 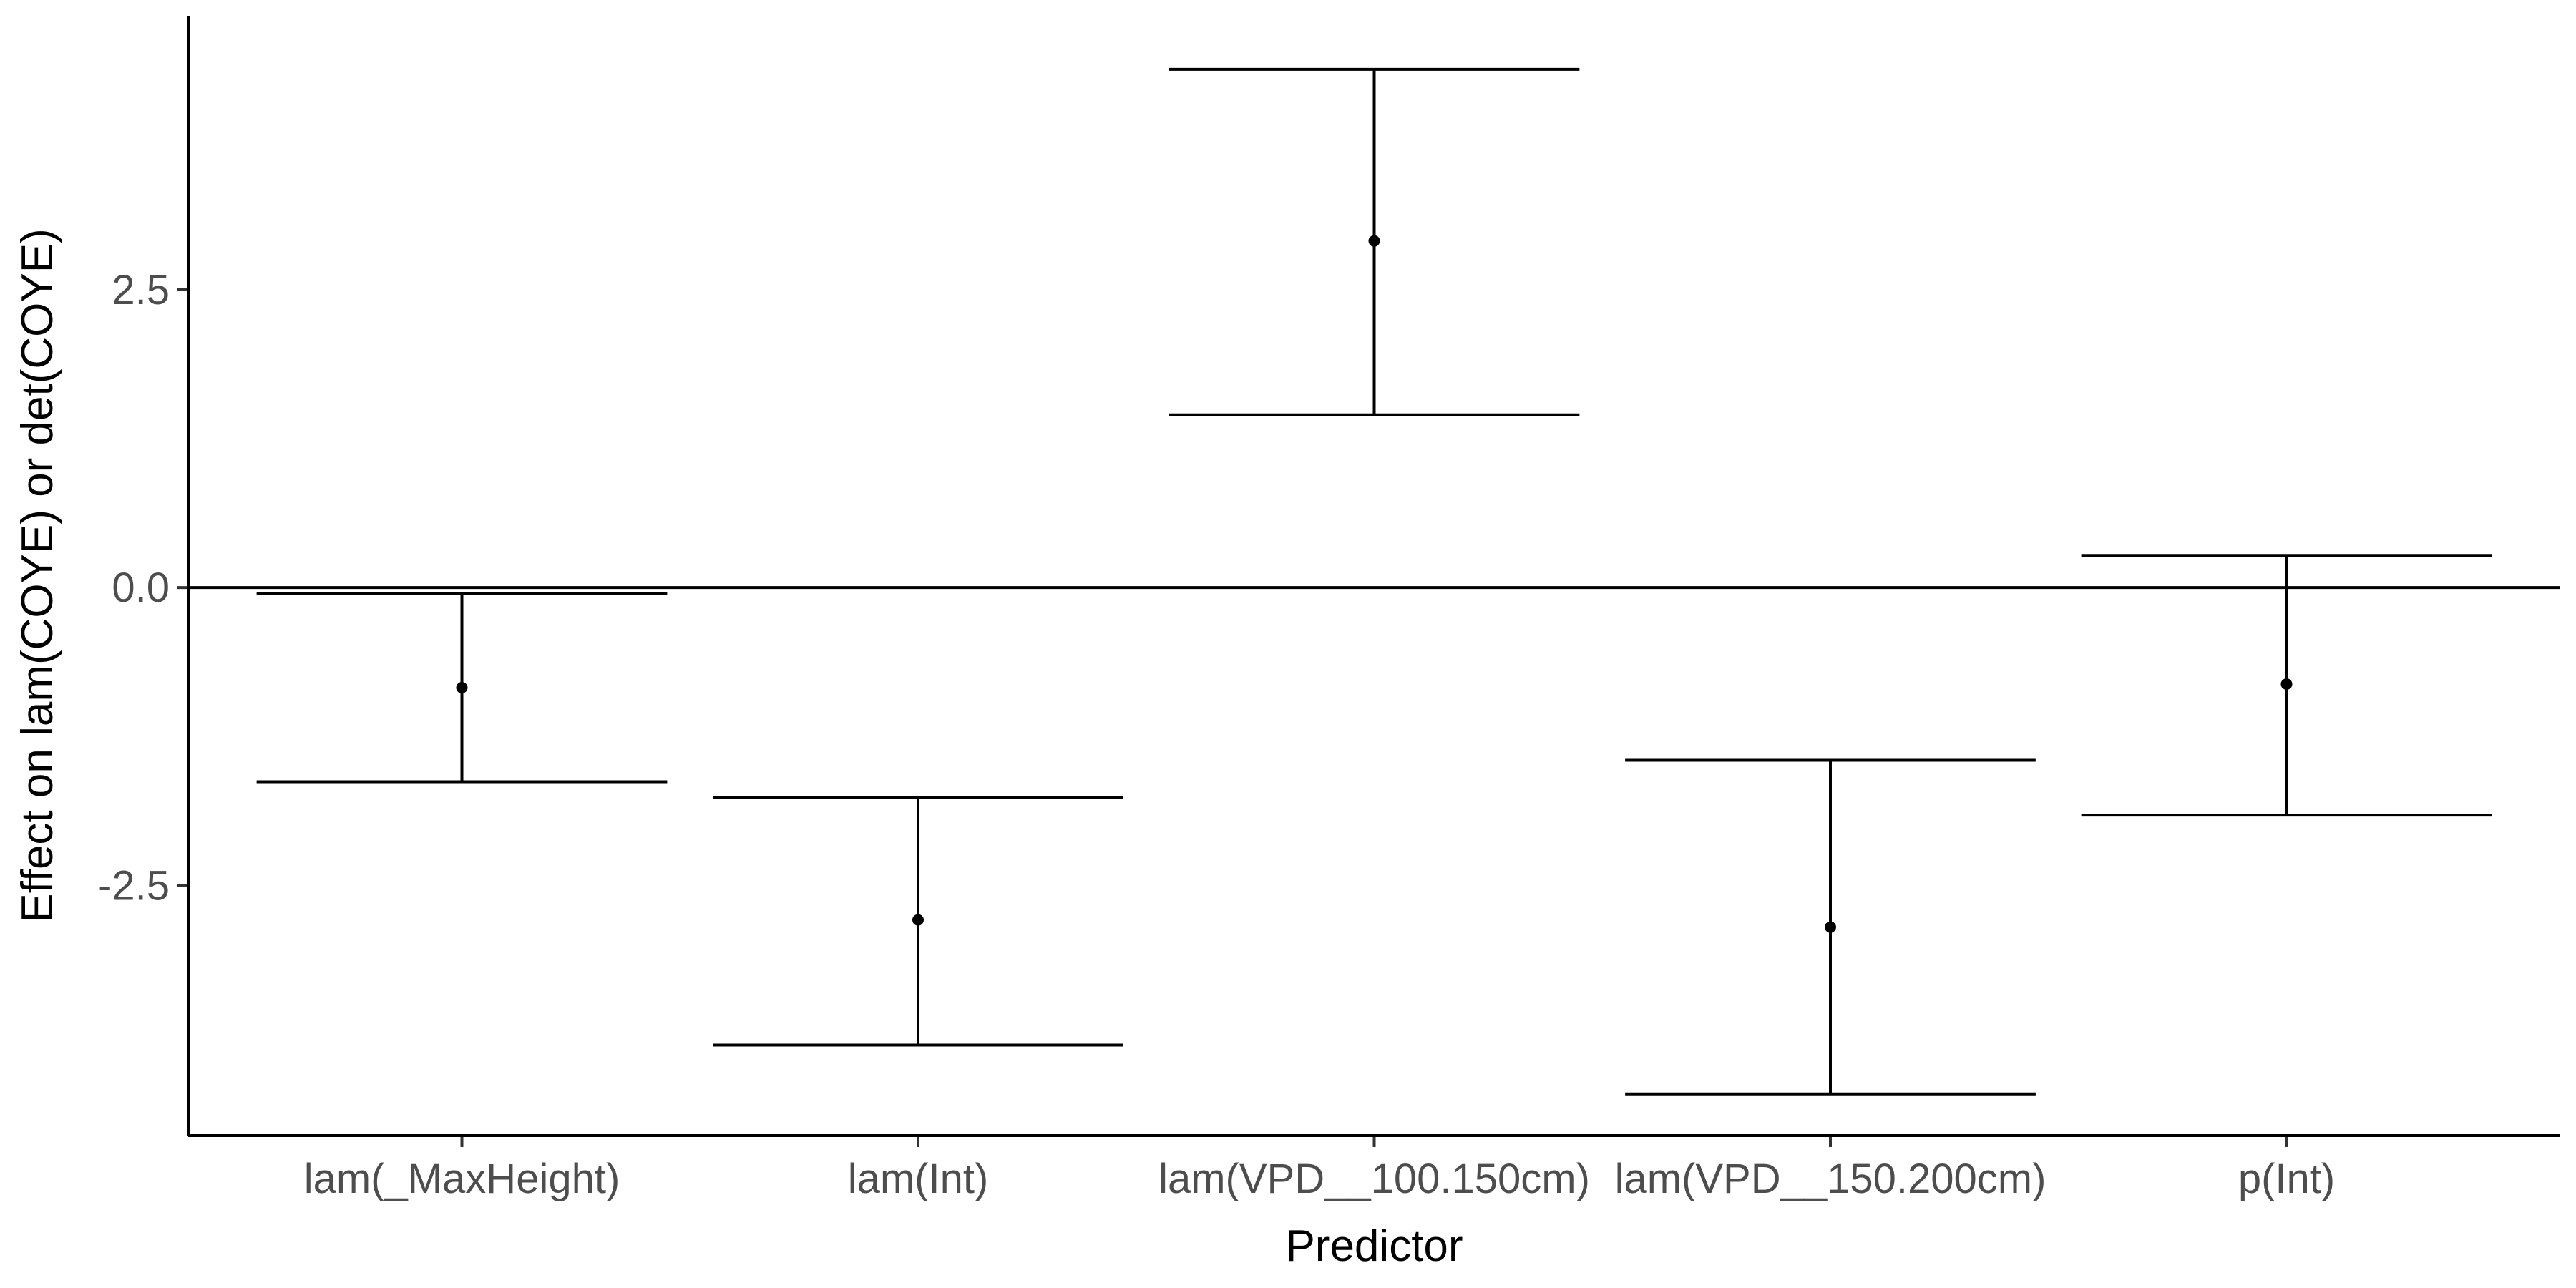 I want to click on y-tick-label: 2.5, so click(x=141, y=290).